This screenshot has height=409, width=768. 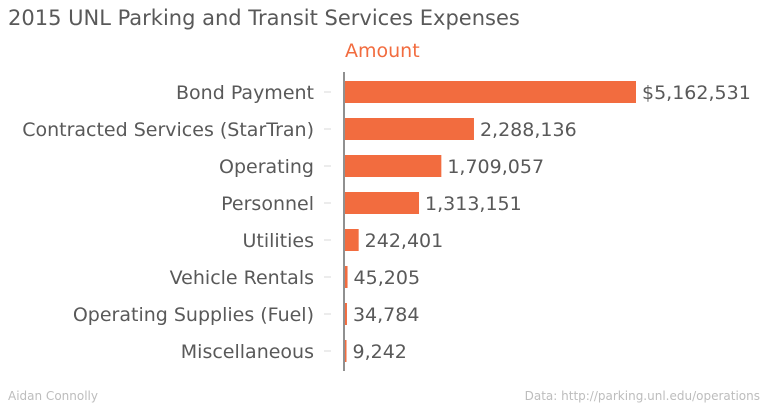 I want to click on category-label: Contracted Services (StarTran), so click(x=168, y=130).